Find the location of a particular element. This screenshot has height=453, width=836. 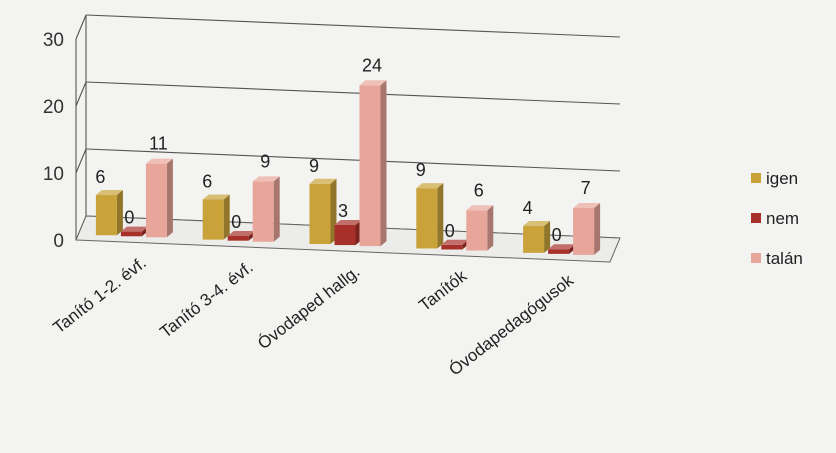

legend-label-nem: nem is located at coordinates (782, 218).